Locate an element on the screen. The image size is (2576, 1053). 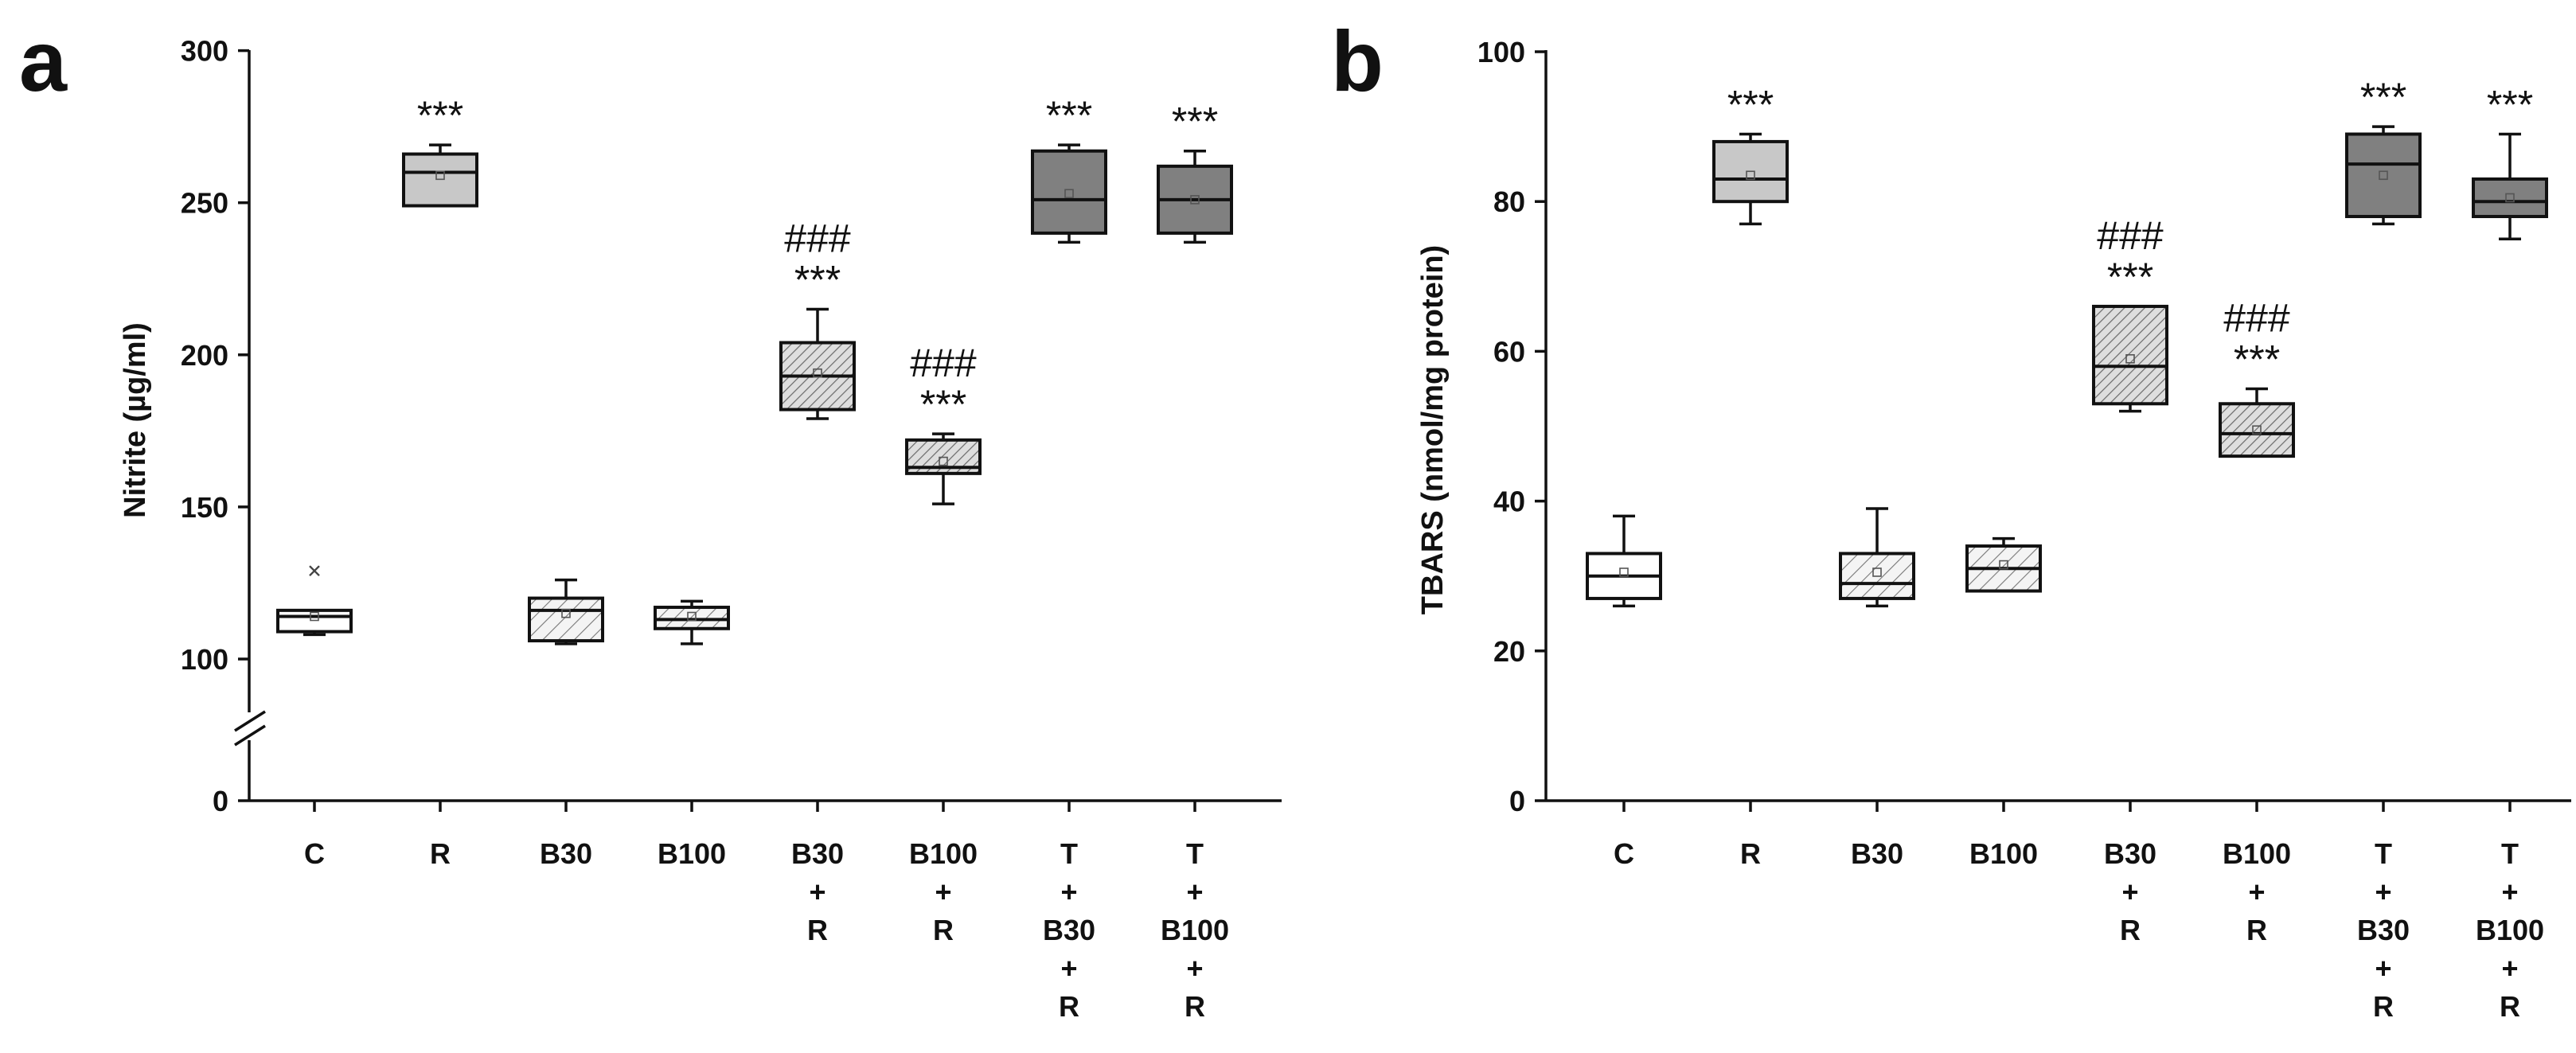
panel-a-y-tick-label: 150 is located at coordinates (204, 507).